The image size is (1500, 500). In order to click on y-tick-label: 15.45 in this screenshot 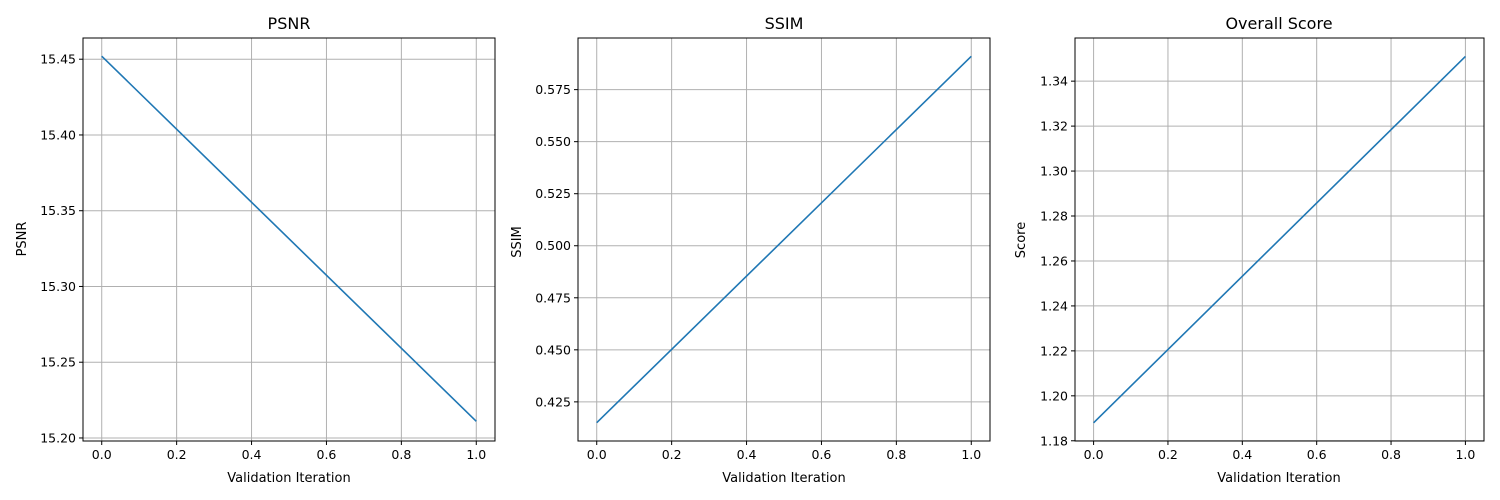, I will do `click(58, 59)`.